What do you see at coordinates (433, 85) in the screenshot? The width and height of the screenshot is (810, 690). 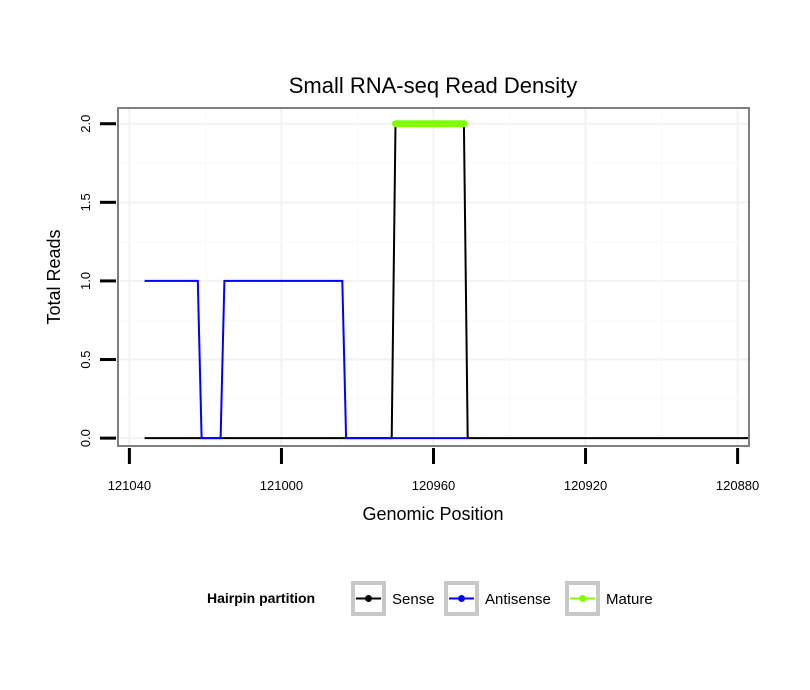 I see `chart-title: Small RNA-seq Read Density` at bounding box center [433, 85].